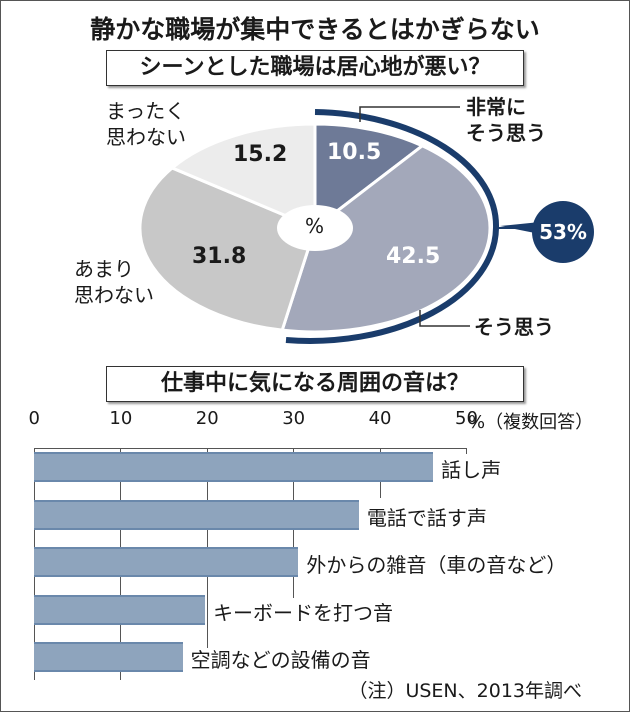  Describe the element at coordinates (260, 154) in the screenshot. I see `slice-value-disagree-strongly: 15.2` at that location.